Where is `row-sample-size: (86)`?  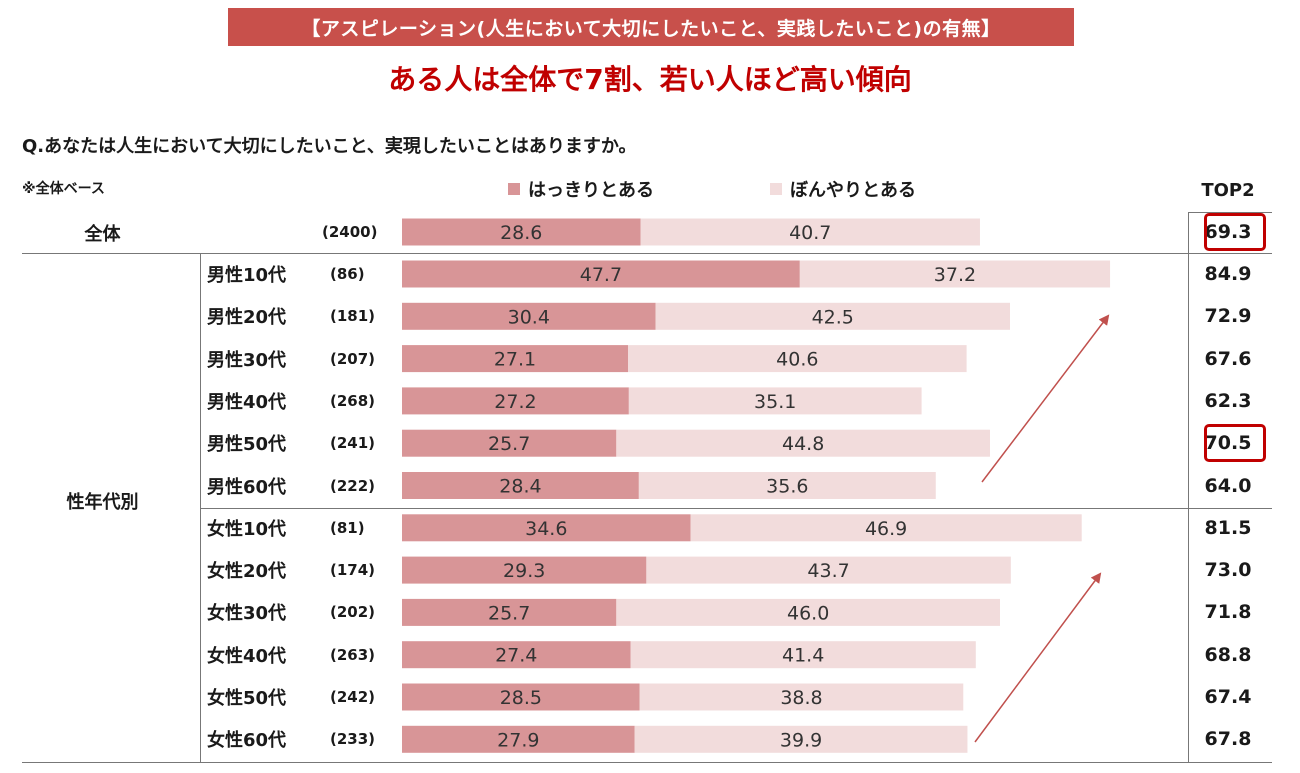 row-sample-size: (86) is located at coordinates (347, 274).